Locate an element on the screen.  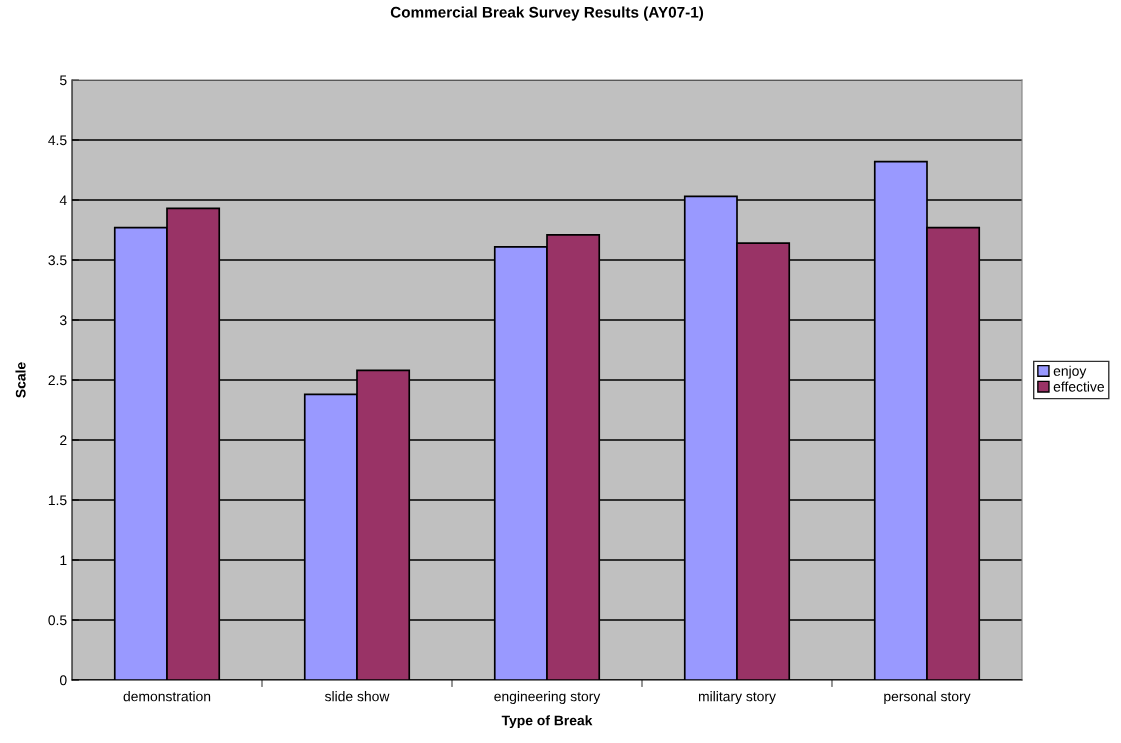
y-tick-label: 2.5 is located at coordinates (57, 380).